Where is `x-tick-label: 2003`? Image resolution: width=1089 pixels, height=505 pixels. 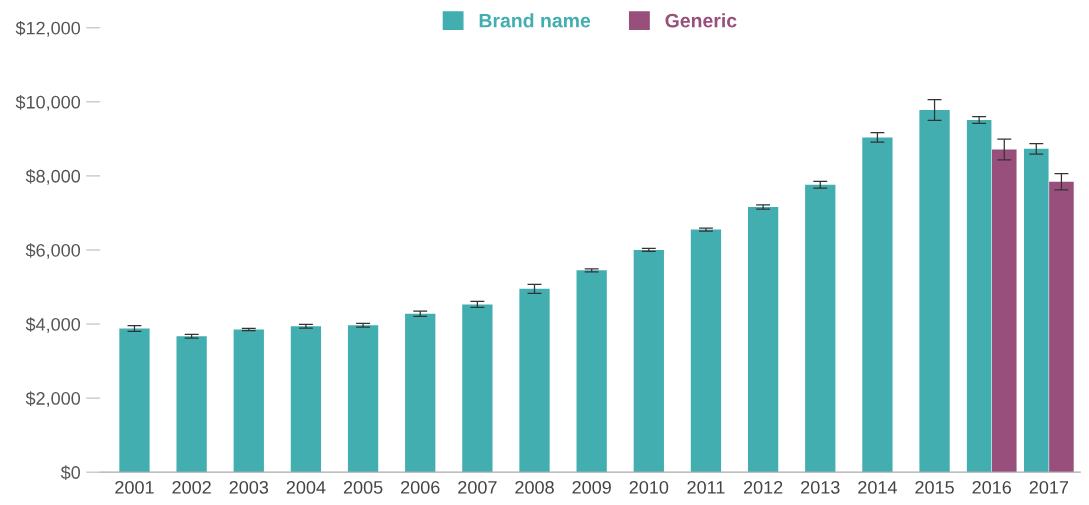
x-tick-label: 2003 is located at coordinates (249, 487).